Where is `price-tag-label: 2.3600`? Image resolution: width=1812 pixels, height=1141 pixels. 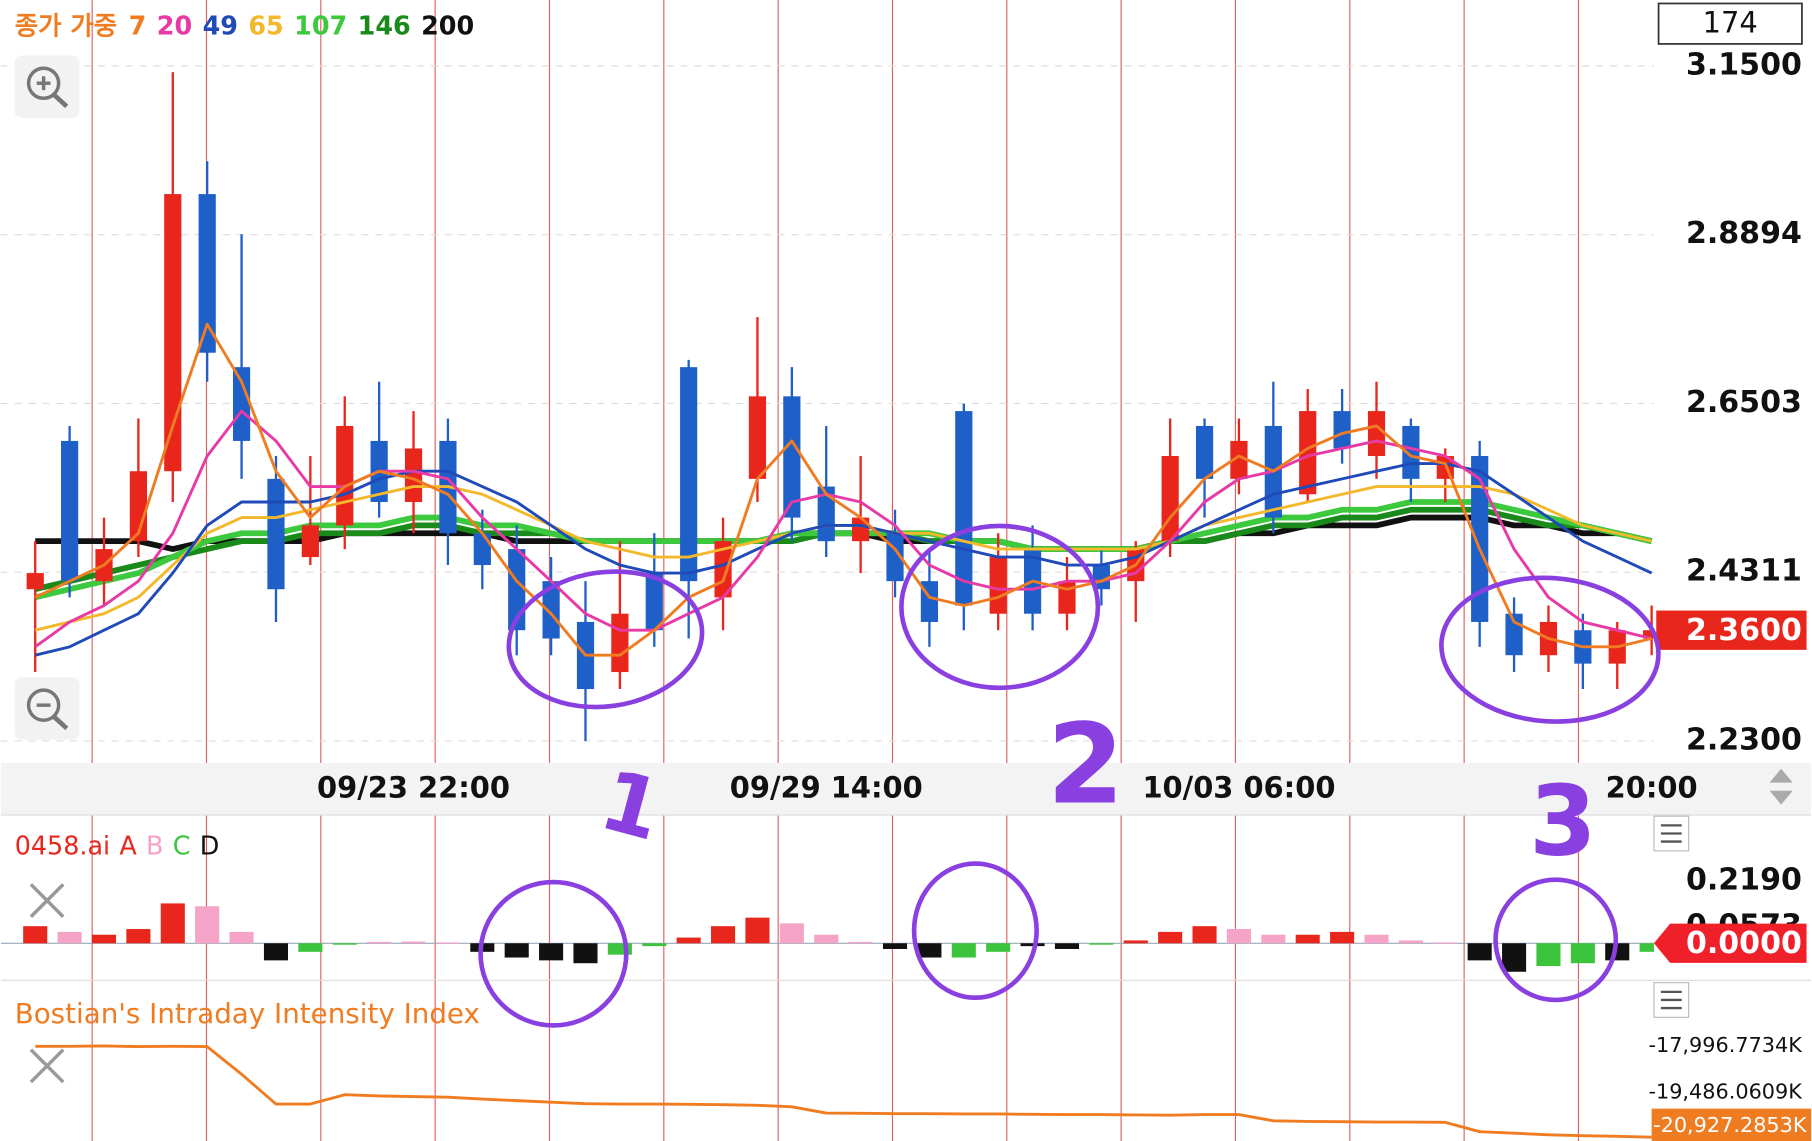 price-tag-label: 2.3600 is located at coordinates (1744, 630).